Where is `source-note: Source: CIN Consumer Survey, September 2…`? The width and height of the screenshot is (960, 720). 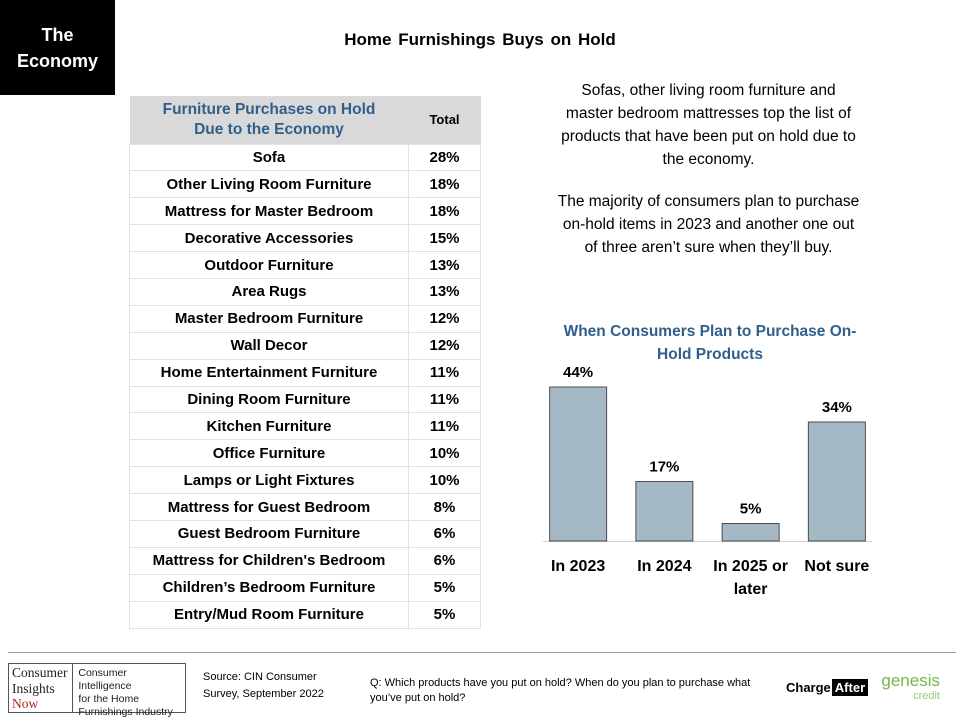
source-note: Source: CIN Consumer Survey, September 2… is located at coordinates (278, 686).